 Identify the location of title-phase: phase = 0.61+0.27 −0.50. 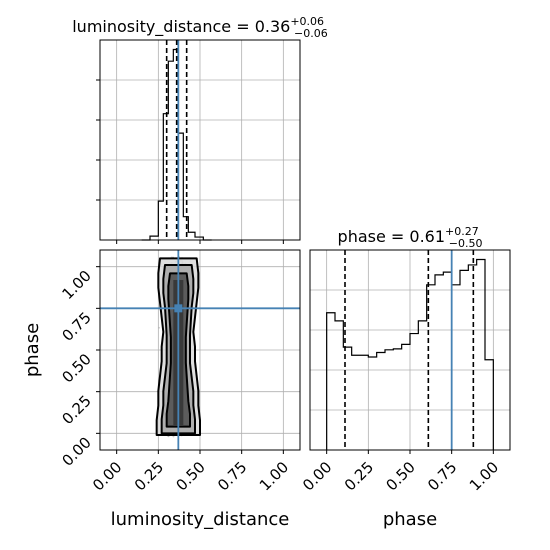
(410, 237).